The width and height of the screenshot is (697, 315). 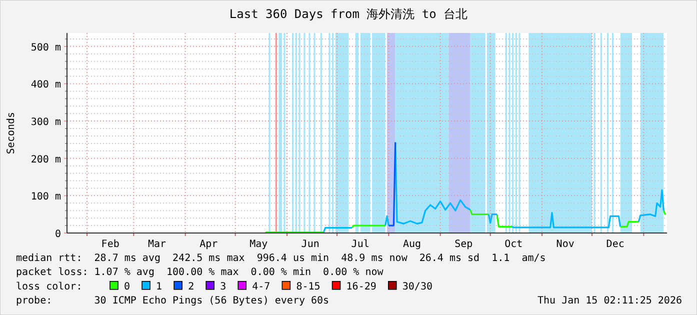 What do you see at coordinates (157, 244) in the screenshot?
I see `x-tick-label: Mar` at bounding box center [157, 244].